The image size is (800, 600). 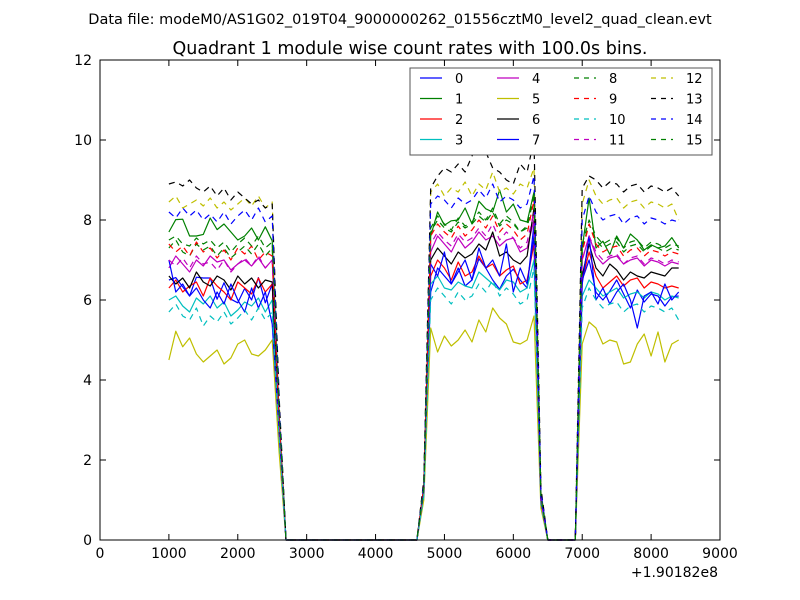 I want to click on y-tick-label: 8, so click(x=87, y=221).